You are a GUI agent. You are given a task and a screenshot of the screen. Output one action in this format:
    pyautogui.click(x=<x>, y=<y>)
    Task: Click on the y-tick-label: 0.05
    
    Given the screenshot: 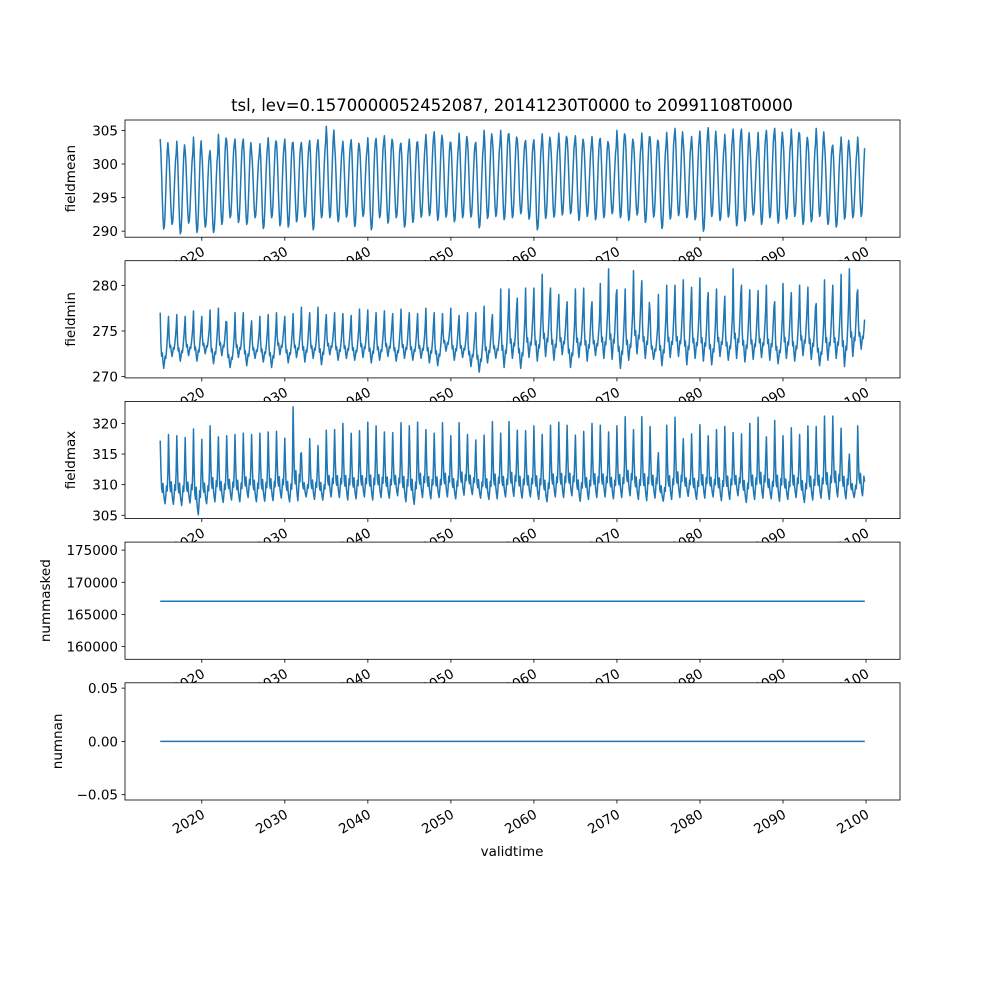 What is the action you would take?
    pyautogui.click(x=103, y=689)
    